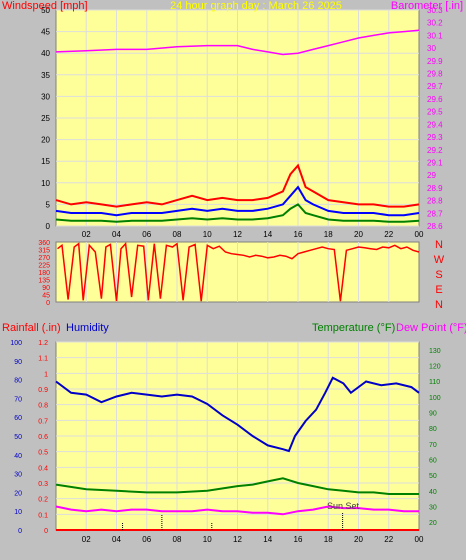  Describe the element at coordinates (253, 539) in the screenshot. I see `rain-time-axis-ticks: 02 04 06 08 10 12 14 16 18 20 22 00` at that location.